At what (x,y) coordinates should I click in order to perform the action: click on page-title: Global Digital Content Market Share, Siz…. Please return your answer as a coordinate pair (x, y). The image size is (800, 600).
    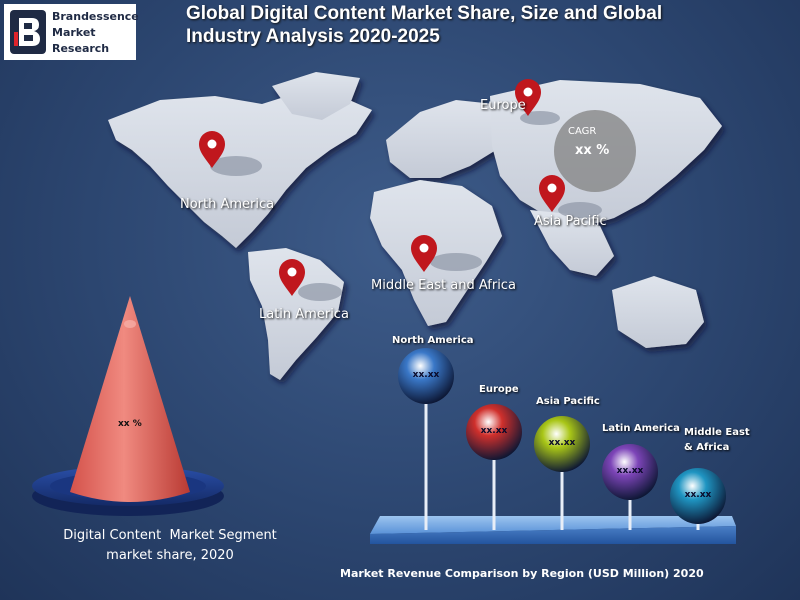
    Looking at the image, I should click on (466, 25).